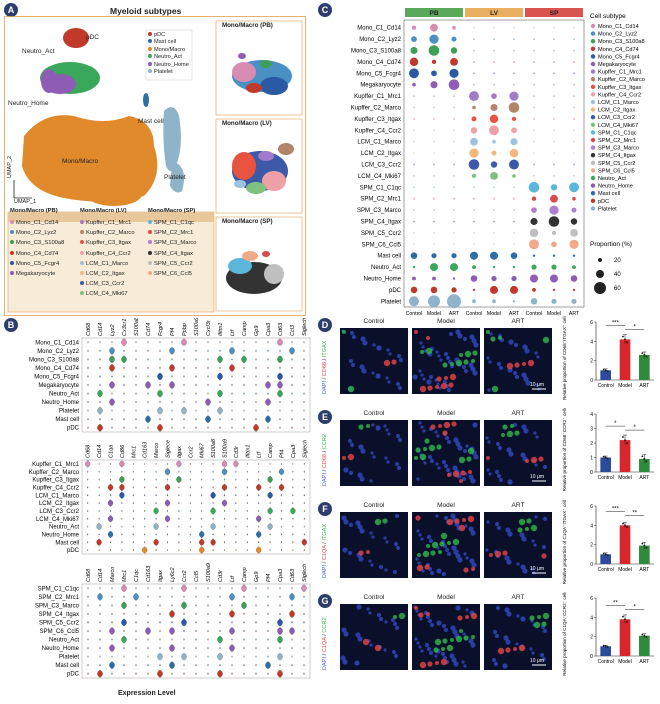  Describe the element at coordinates (454, 313) in the screenshot. I see `dotplot-condition-label: ART` at that location.